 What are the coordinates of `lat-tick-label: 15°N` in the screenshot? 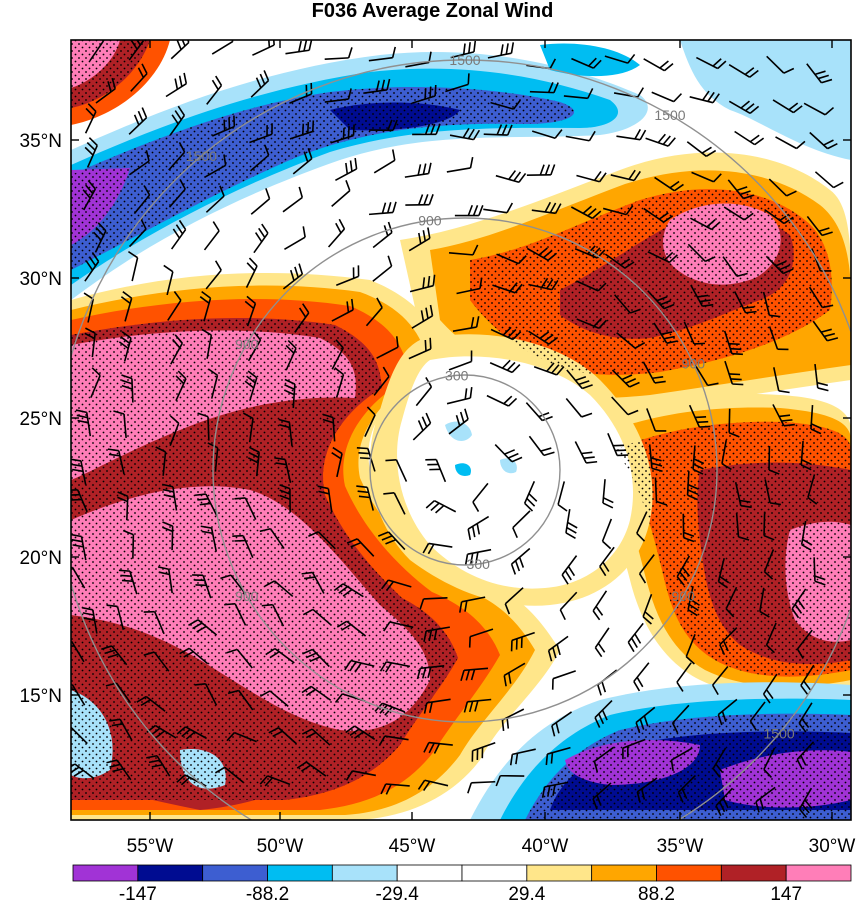 It's located at (41, 696).